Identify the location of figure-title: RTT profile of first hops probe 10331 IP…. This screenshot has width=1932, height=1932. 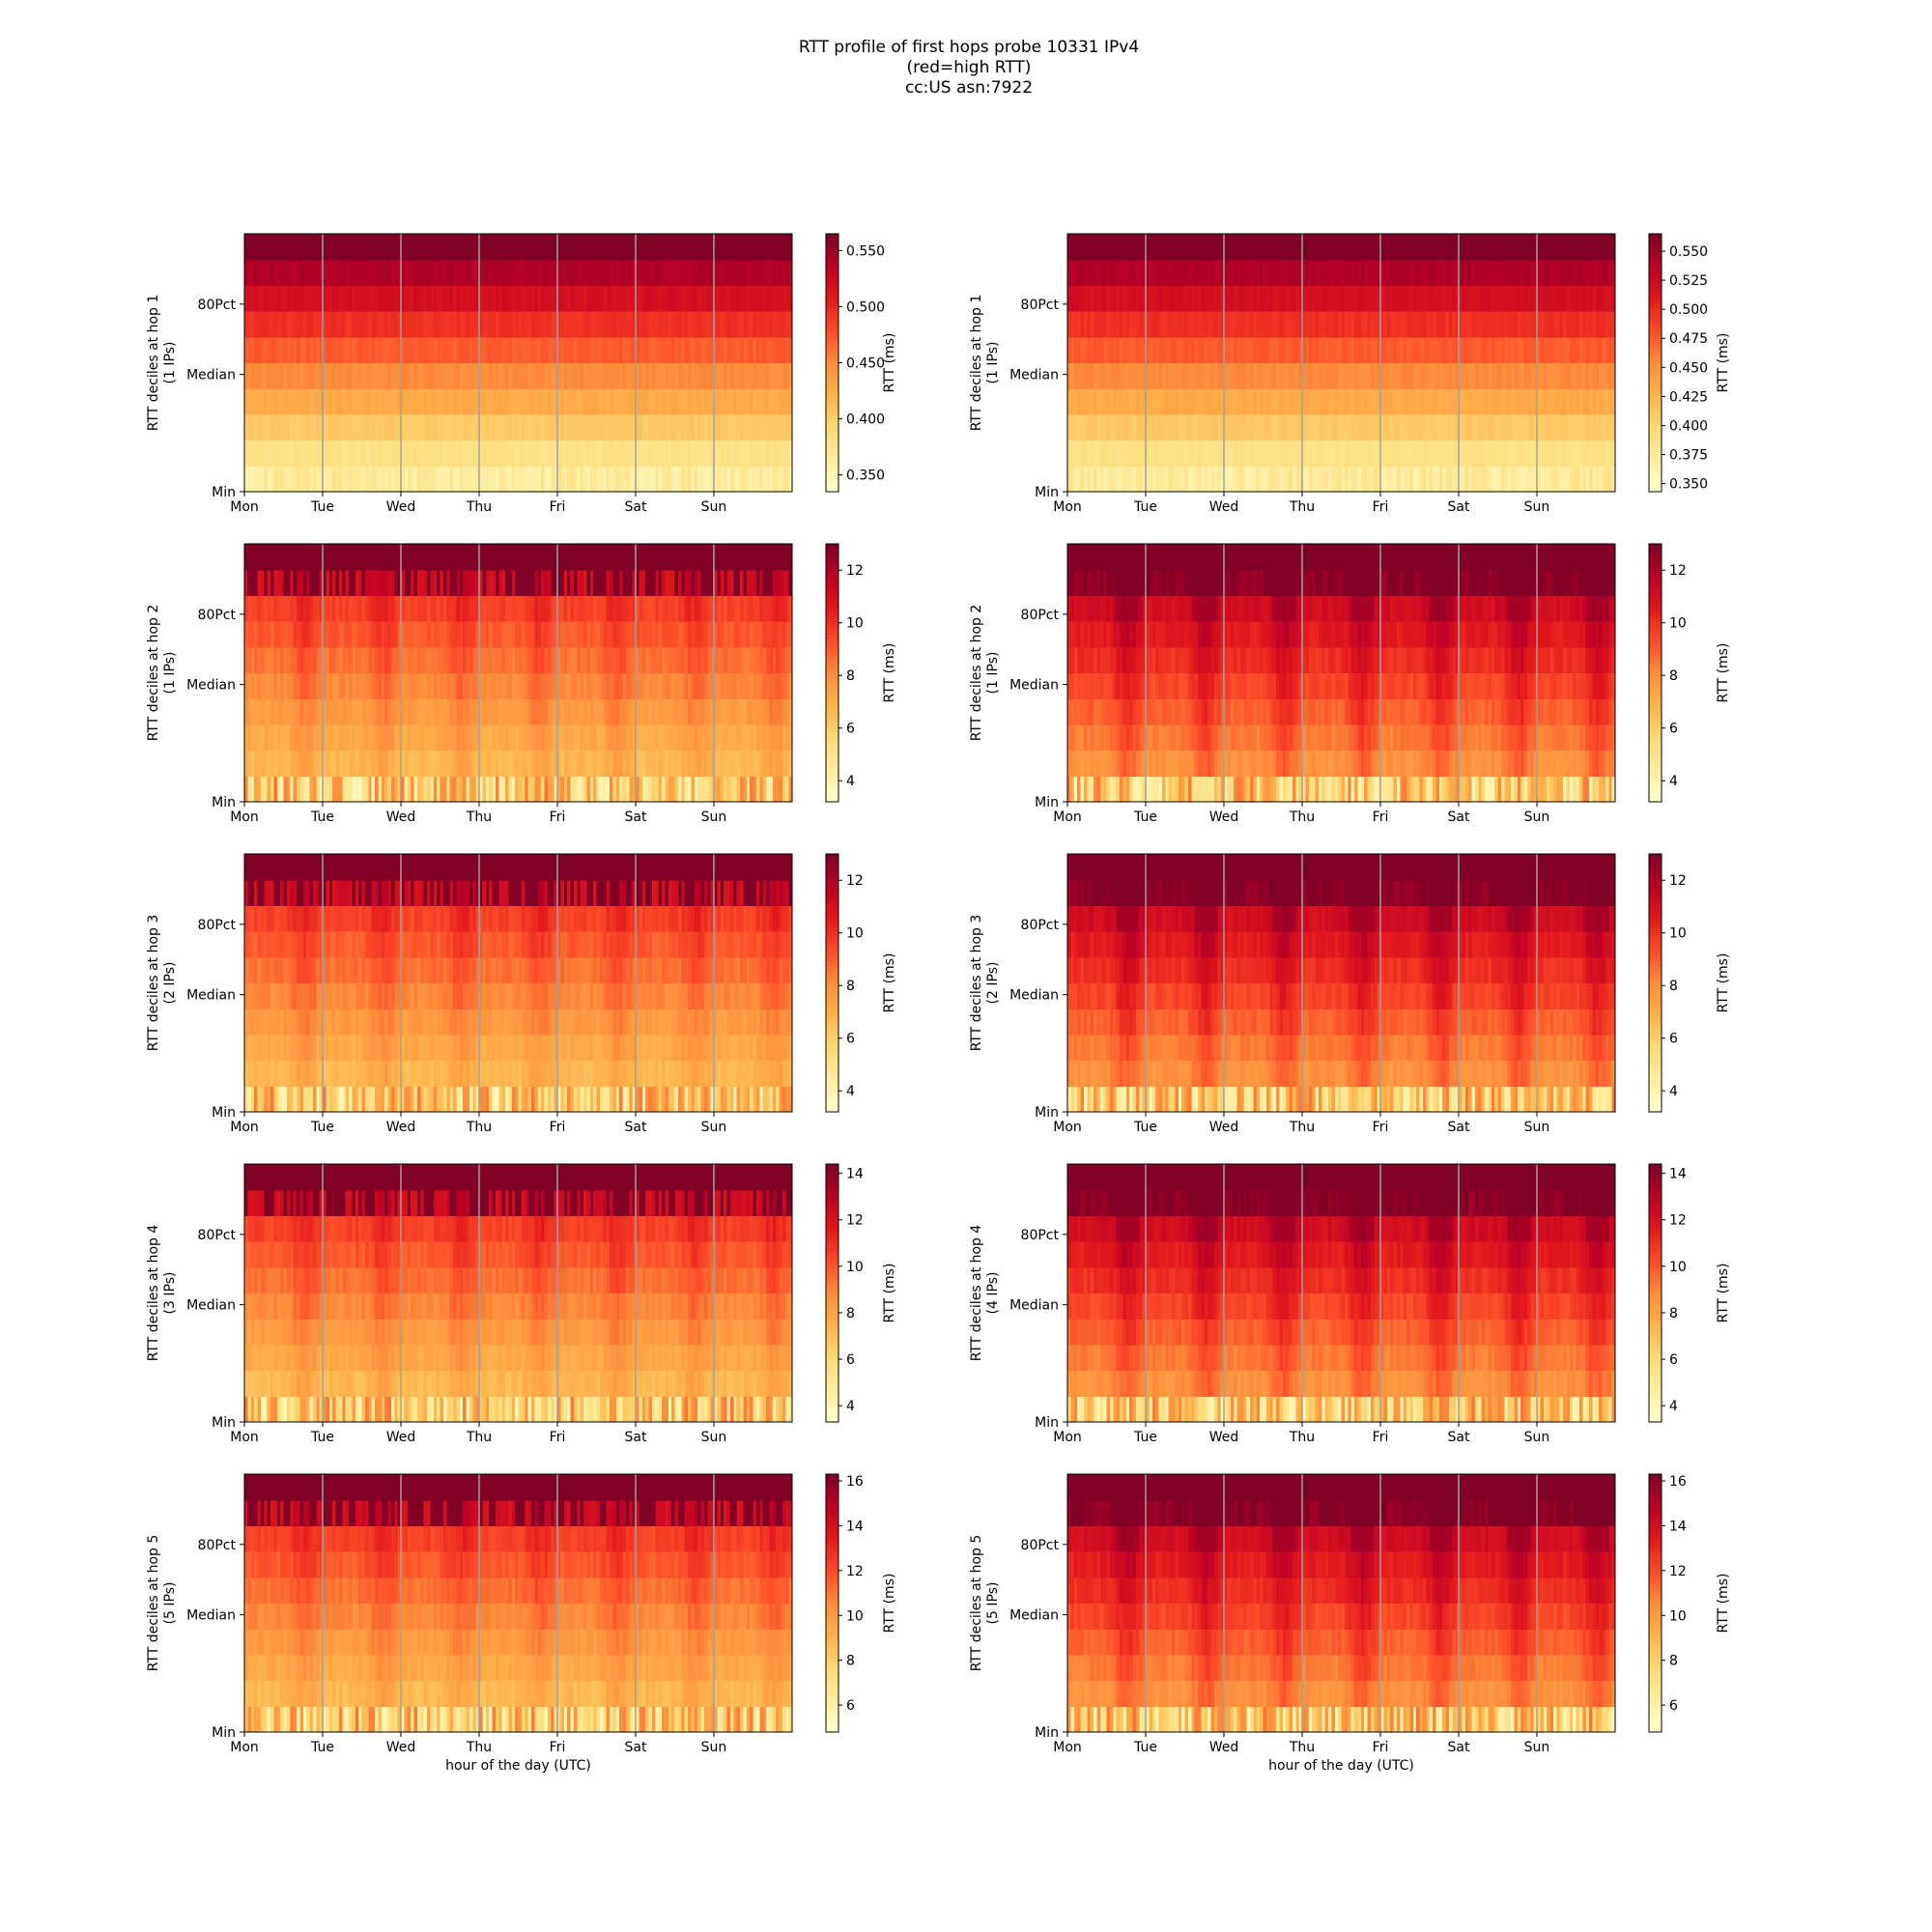
(969, 68).